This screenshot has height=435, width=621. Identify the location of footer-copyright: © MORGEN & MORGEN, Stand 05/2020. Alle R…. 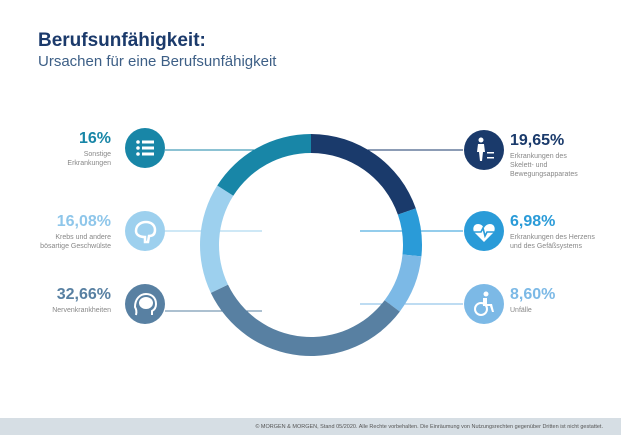
(310, 426).